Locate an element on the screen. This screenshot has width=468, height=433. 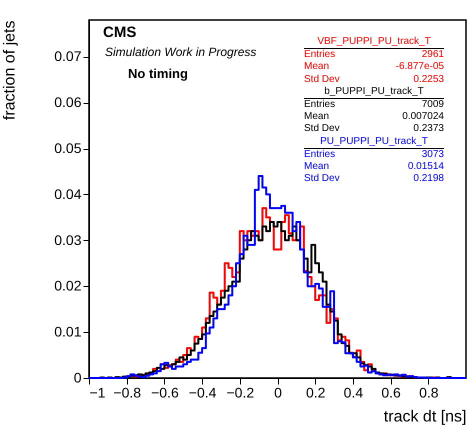
annotation: 3073 is located at coordinates (433, 155).